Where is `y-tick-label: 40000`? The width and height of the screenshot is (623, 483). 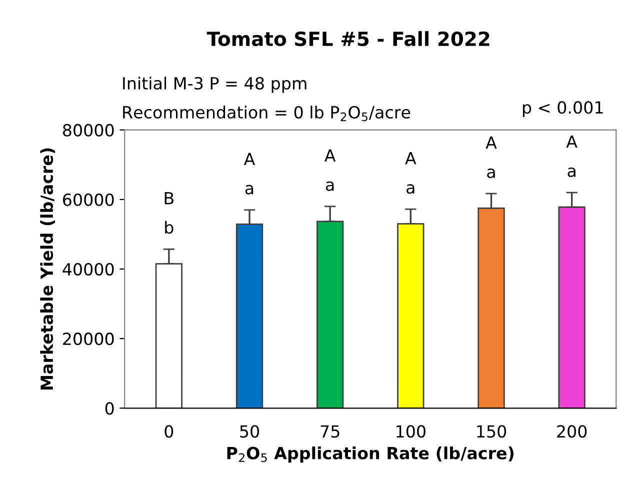 y-tick-label: 40000 is located at coordinates (88, 269).